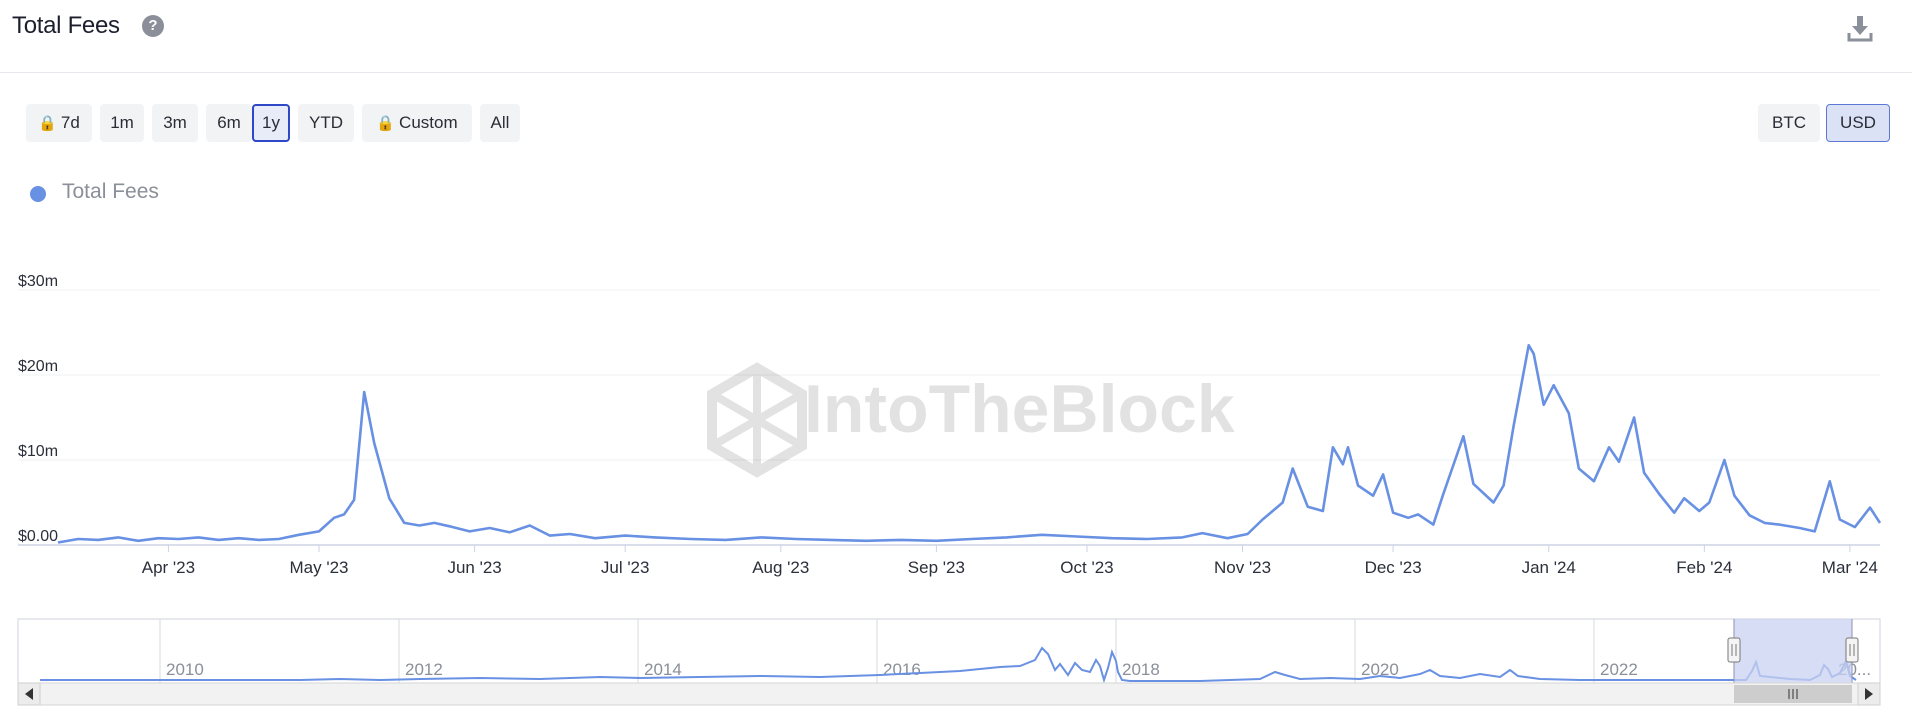 This screenshot has width=1912, height=714. I want to click on scroll-right-button, so click(1869, 694).